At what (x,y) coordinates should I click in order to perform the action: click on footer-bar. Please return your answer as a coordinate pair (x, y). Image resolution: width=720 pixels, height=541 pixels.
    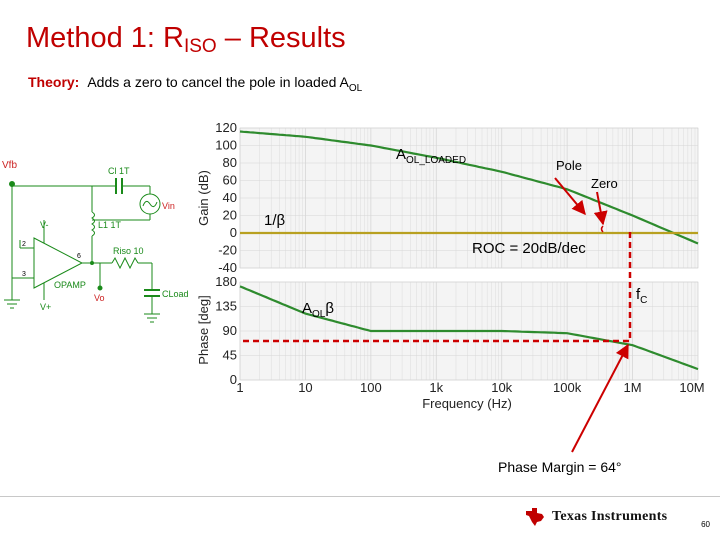
    Looking at the image, I should click on (360, 518).